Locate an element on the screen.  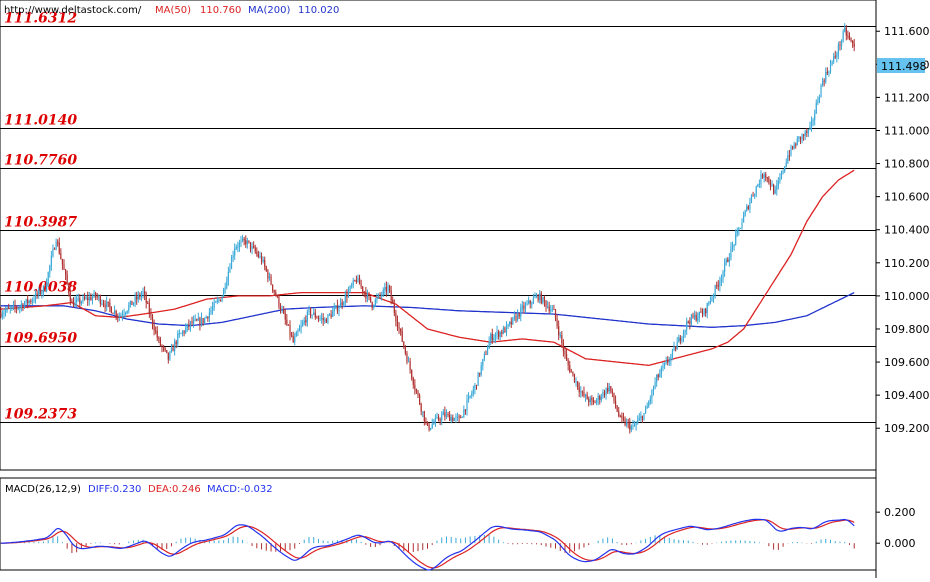
current-price-value: 111.498 is located at coordinates (904, 66).